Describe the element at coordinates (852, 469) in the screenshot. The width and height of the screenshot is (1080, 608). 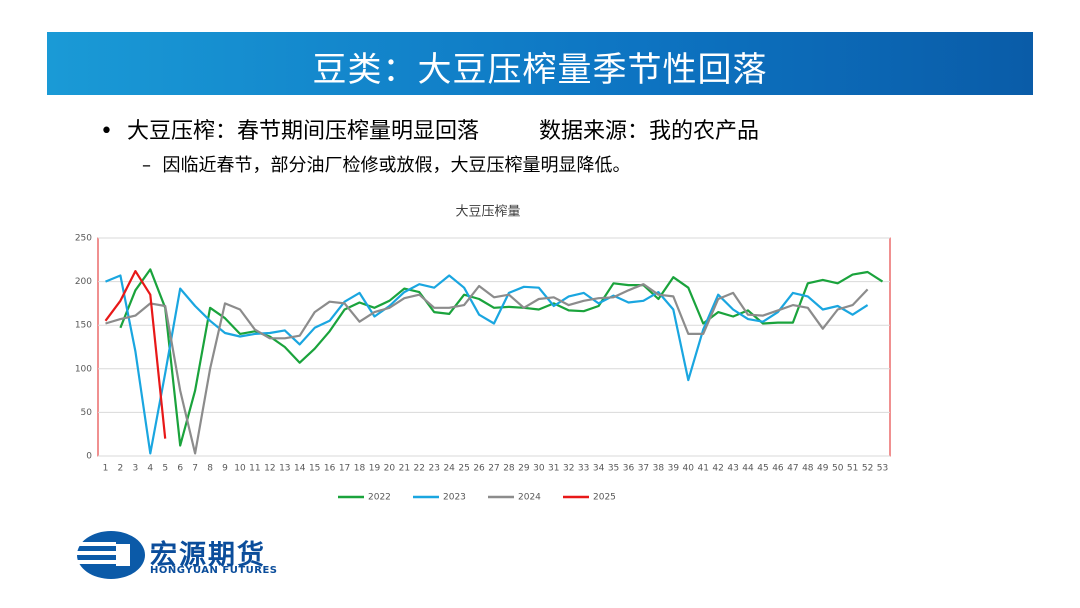
I see `x-tick-label: 51` at that location.